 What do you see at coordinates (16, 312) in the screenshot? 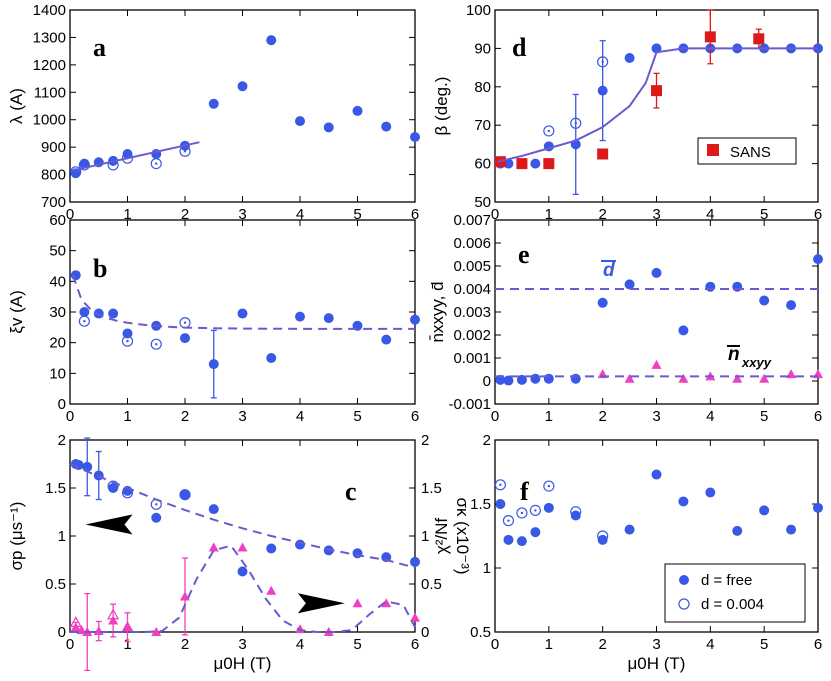
I see `y-axis-label-b: ξv (A)` at bounding box center [16, 312].